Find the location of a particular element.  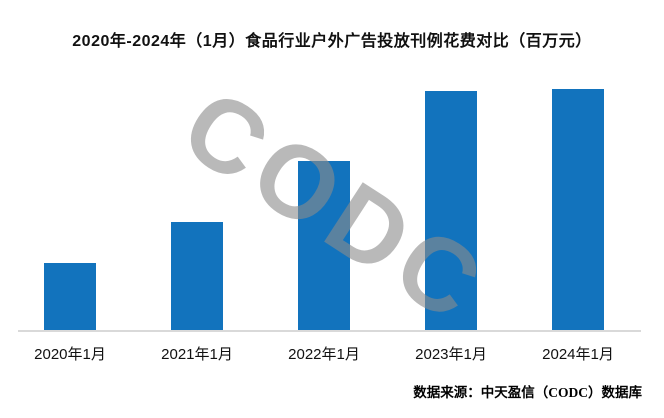

x-axis-label-1: 2020年1月 is located at coordinates (70, 354).